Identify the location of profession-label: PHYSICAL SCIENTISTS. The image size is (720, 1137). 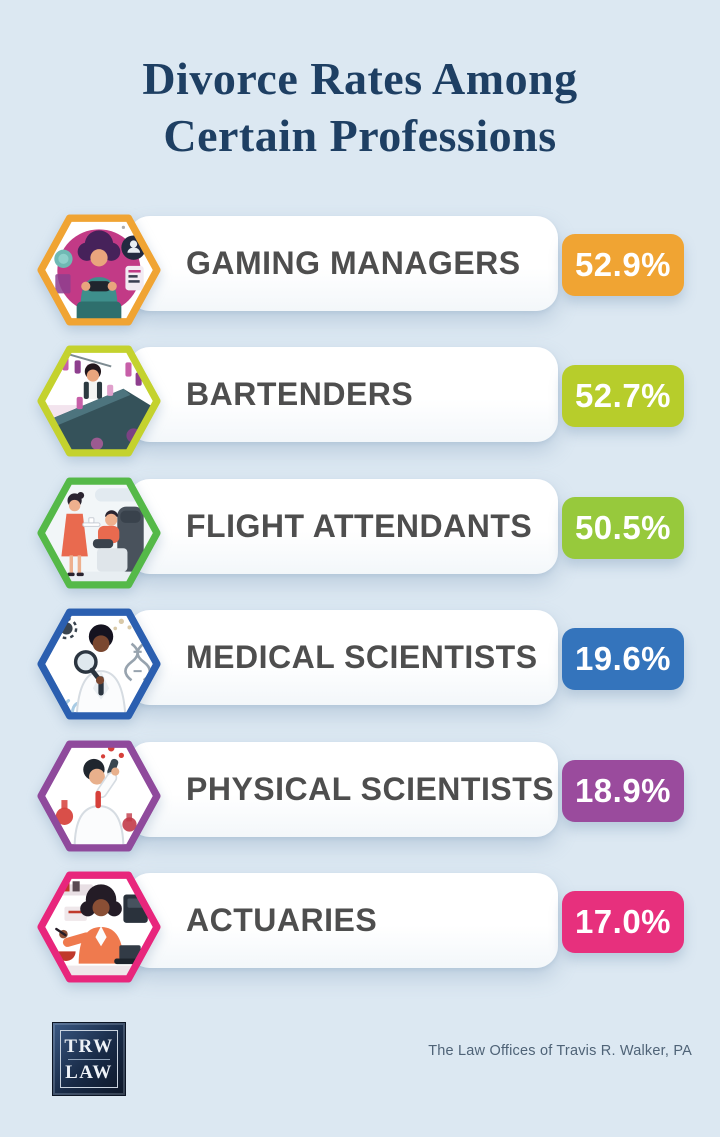
(370, 788).